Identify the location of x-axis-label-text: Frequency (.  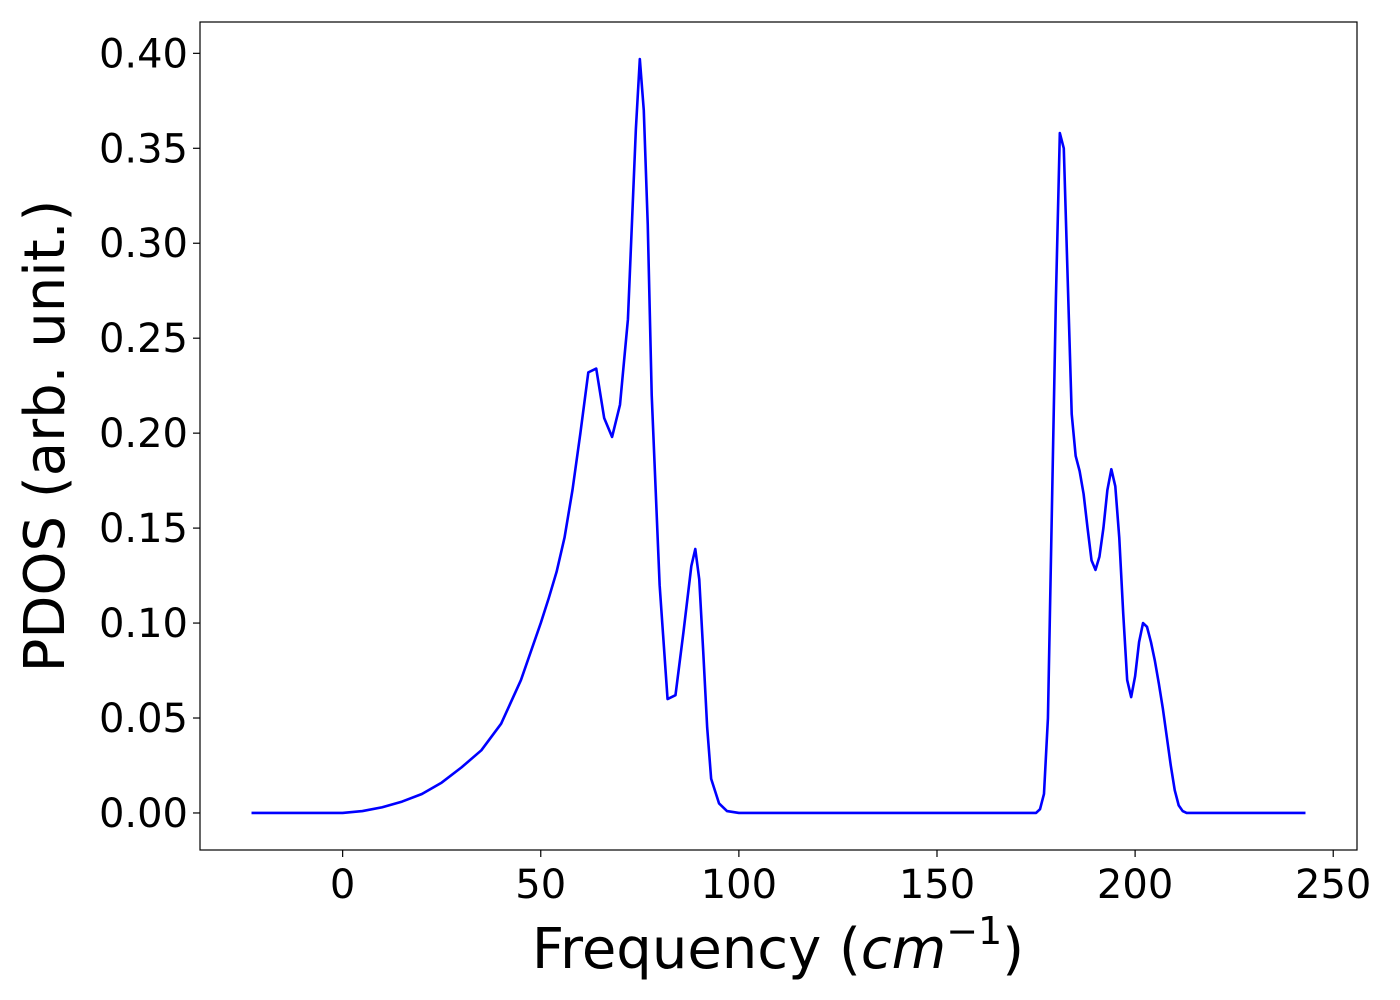
(696, 949).